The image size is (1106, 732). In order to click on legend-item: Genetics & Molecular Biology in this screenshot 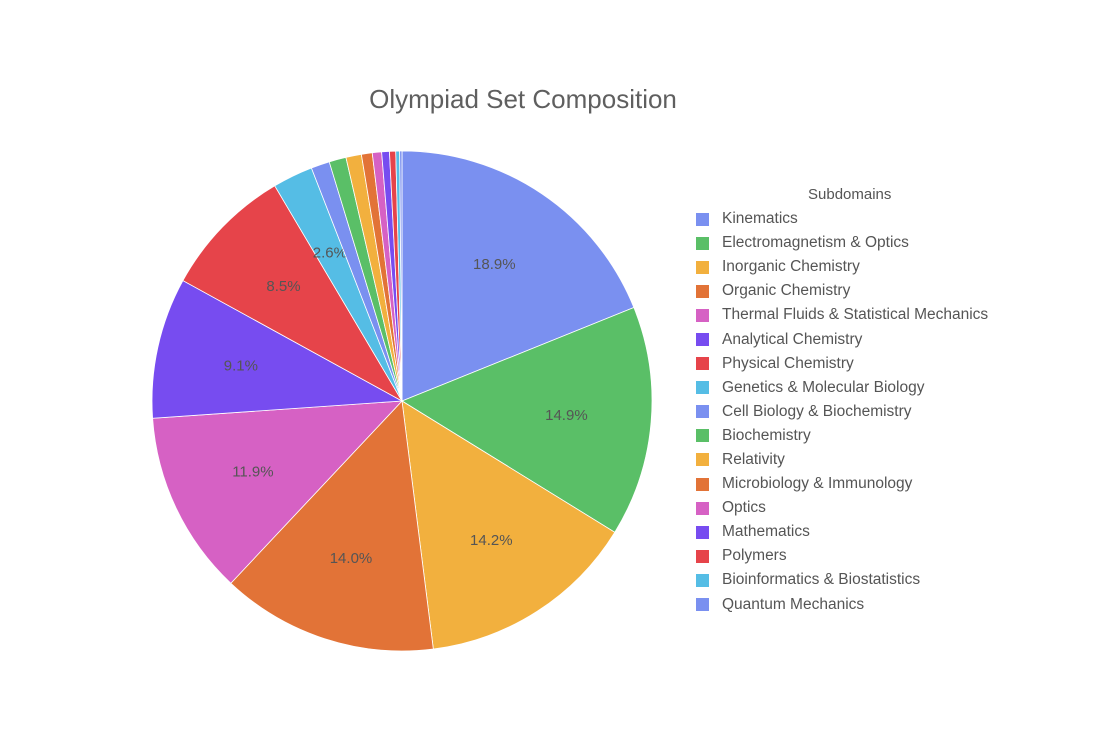, I will do `click(876, 388)`.